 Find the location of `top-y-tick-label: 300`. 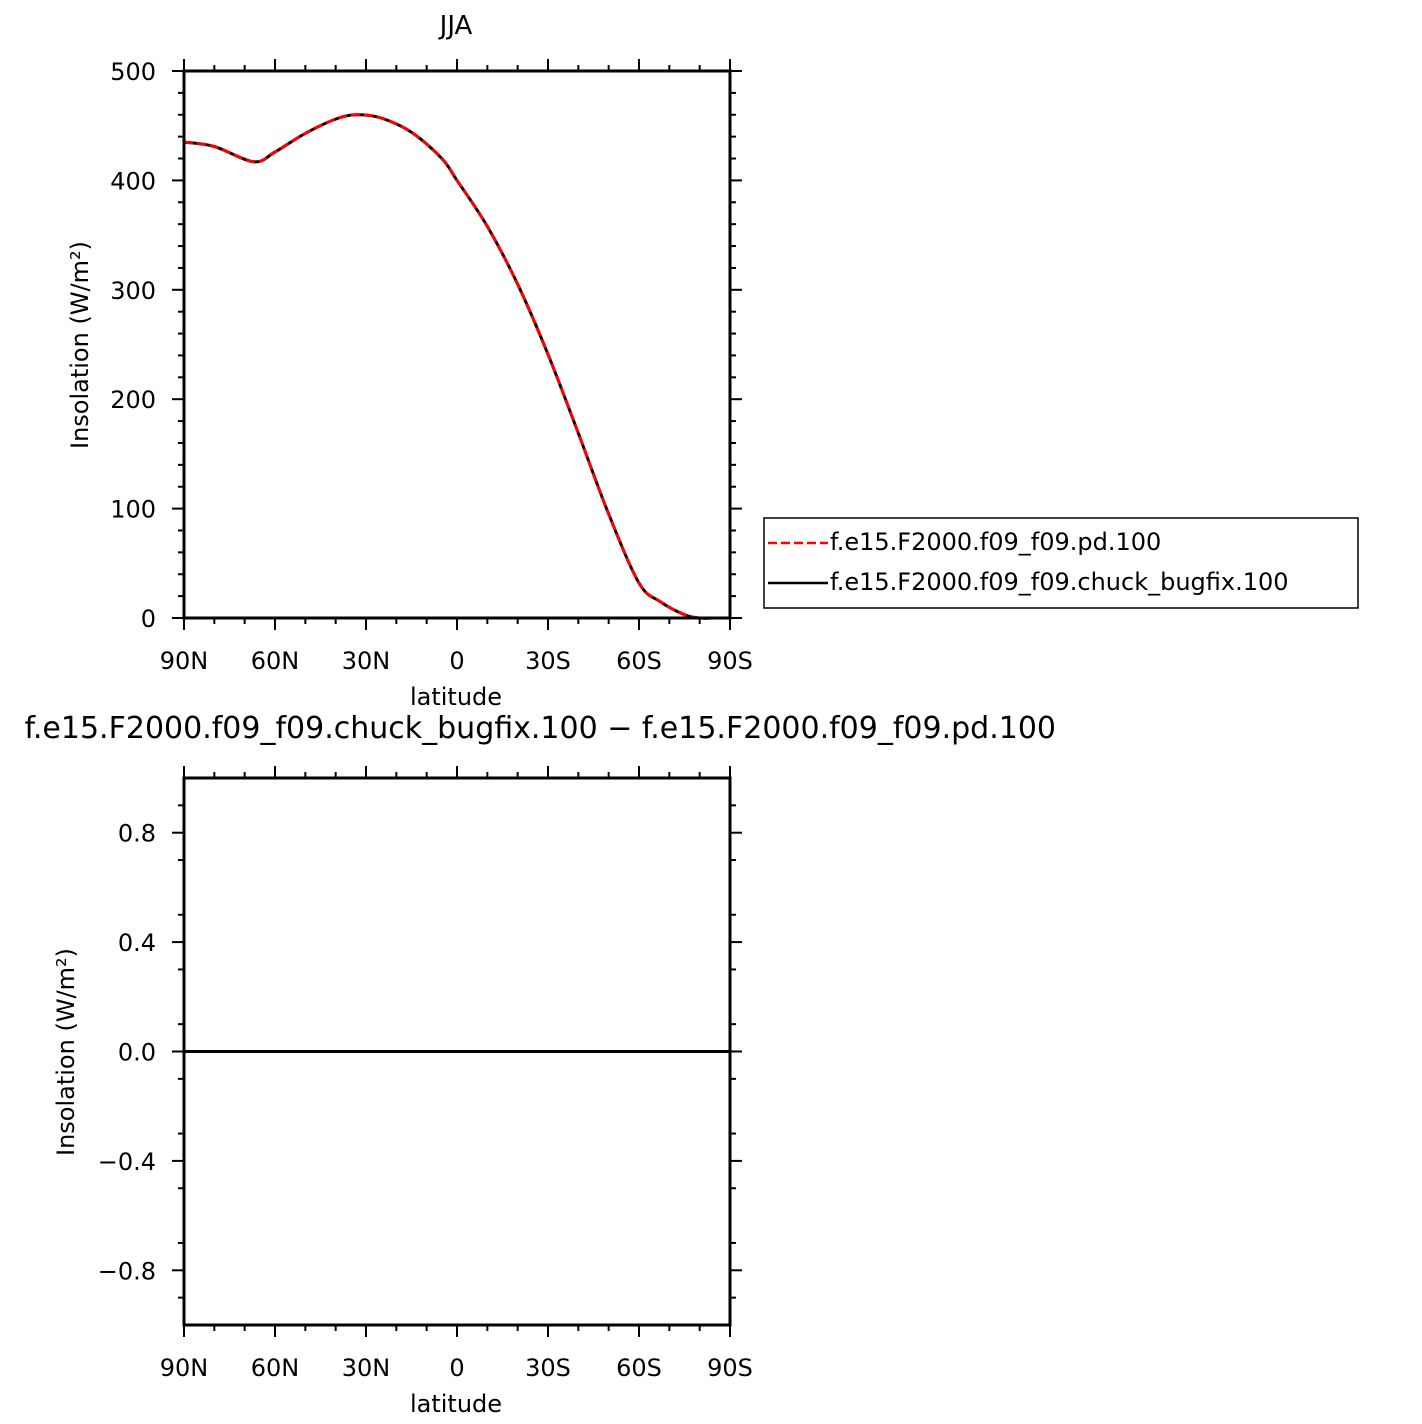

top-y-tick-label: 300 is located at coordinates (133, 291).